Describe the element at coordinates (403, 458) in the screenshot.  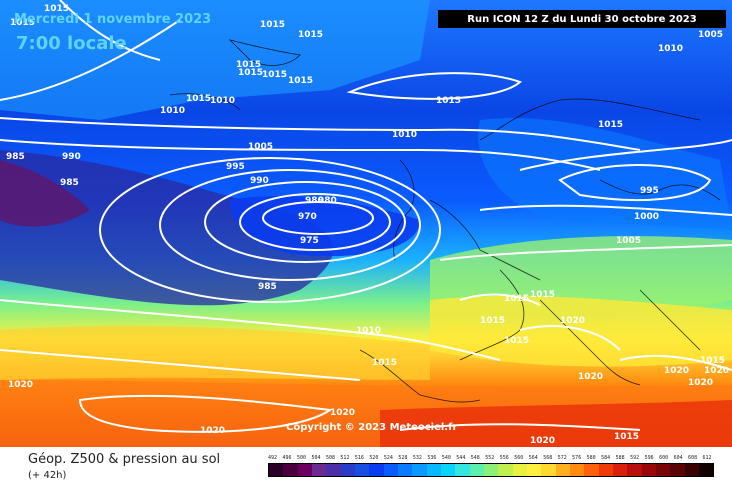
I see `scale-label: 528` at that location.